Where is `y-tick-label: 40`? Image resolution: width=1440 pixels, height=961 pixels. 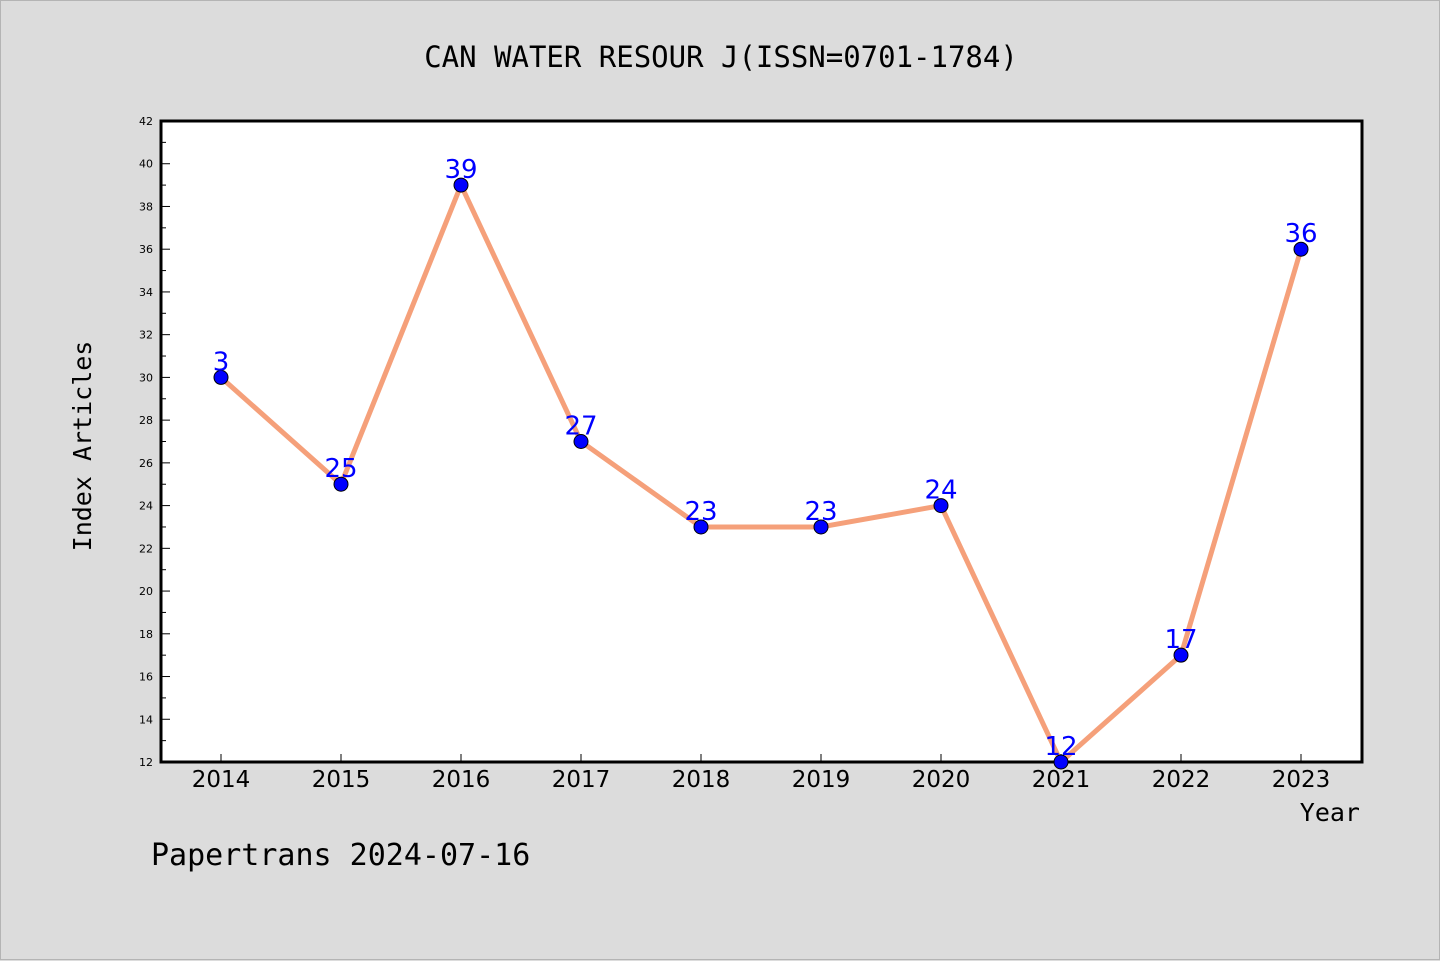
y-tick-label: 40 is located at coordinates (146, 164).